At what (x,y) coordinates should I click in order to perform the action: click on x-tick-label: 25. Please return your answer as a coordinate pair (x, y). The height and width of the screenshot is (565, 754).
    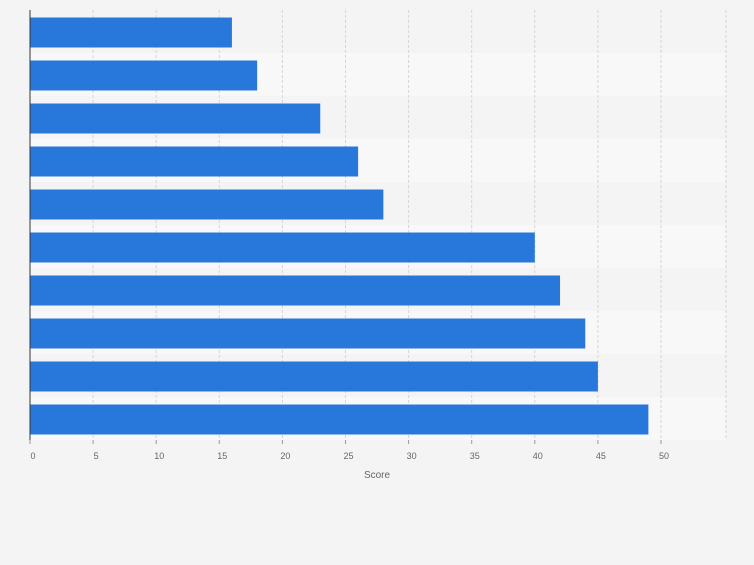
    Looking at the image, I should click on (348, 456).